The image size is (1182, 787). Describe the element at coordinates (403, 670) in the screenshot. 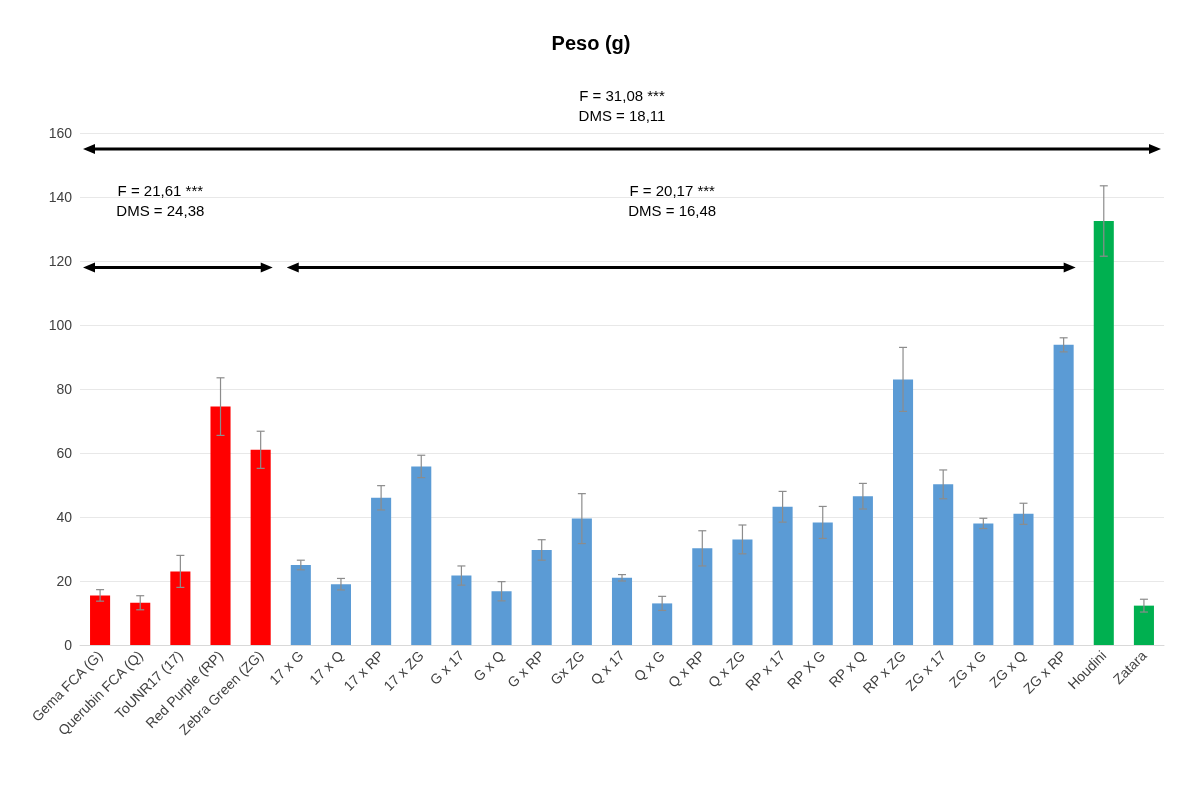

I see `x-tick-label: 17 x ZG` at that location.